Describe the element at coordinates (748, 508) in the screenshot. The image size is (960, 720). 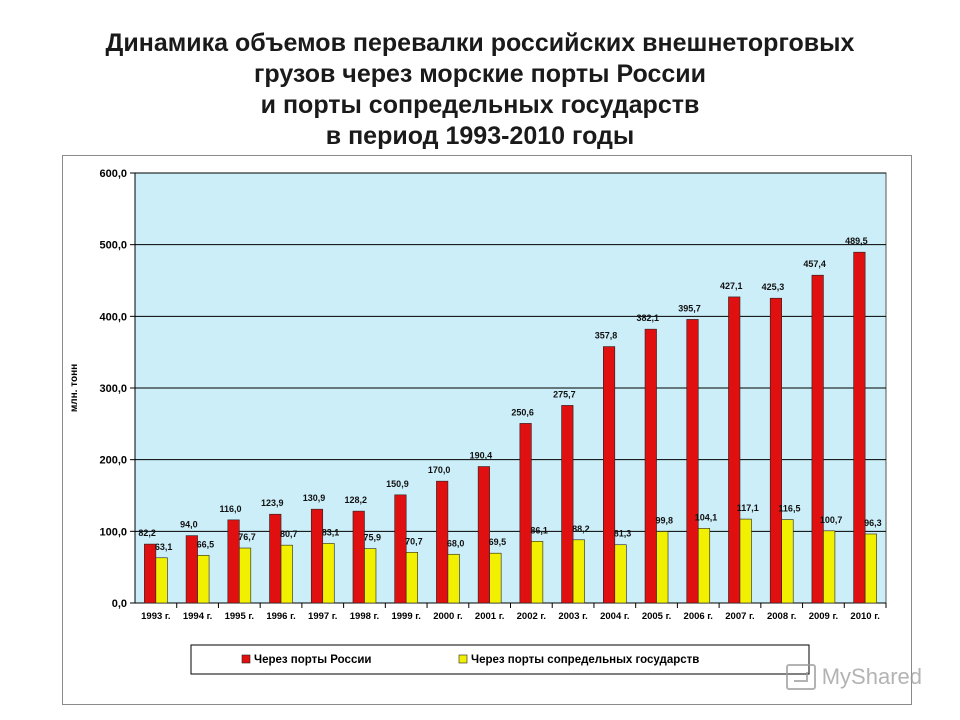
I see `data-label-neighbor: 117,1` at that location.